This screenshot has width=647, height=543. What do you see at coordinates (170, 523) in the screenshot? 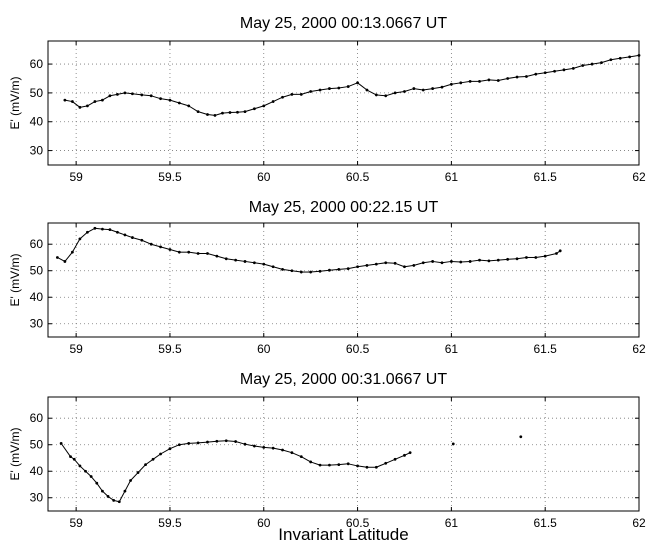
I see `x-tick-label: 59.5` at bounding box center [170, 523].